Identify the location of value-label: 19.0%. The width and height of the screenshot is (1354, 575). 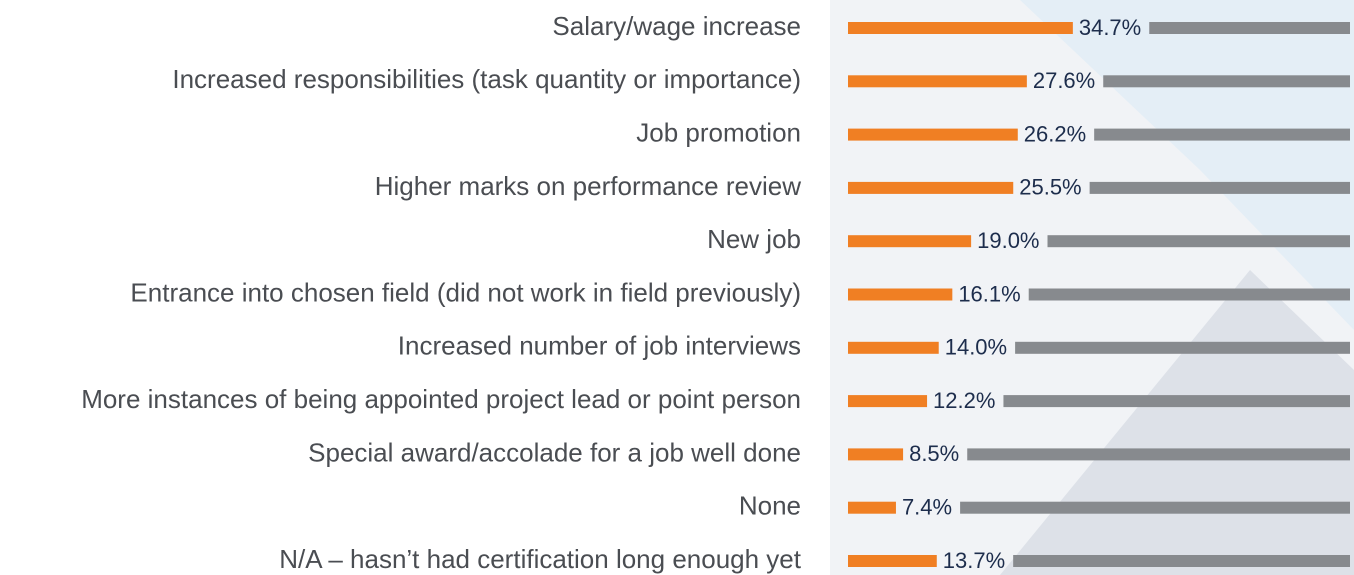
(1008, 240).